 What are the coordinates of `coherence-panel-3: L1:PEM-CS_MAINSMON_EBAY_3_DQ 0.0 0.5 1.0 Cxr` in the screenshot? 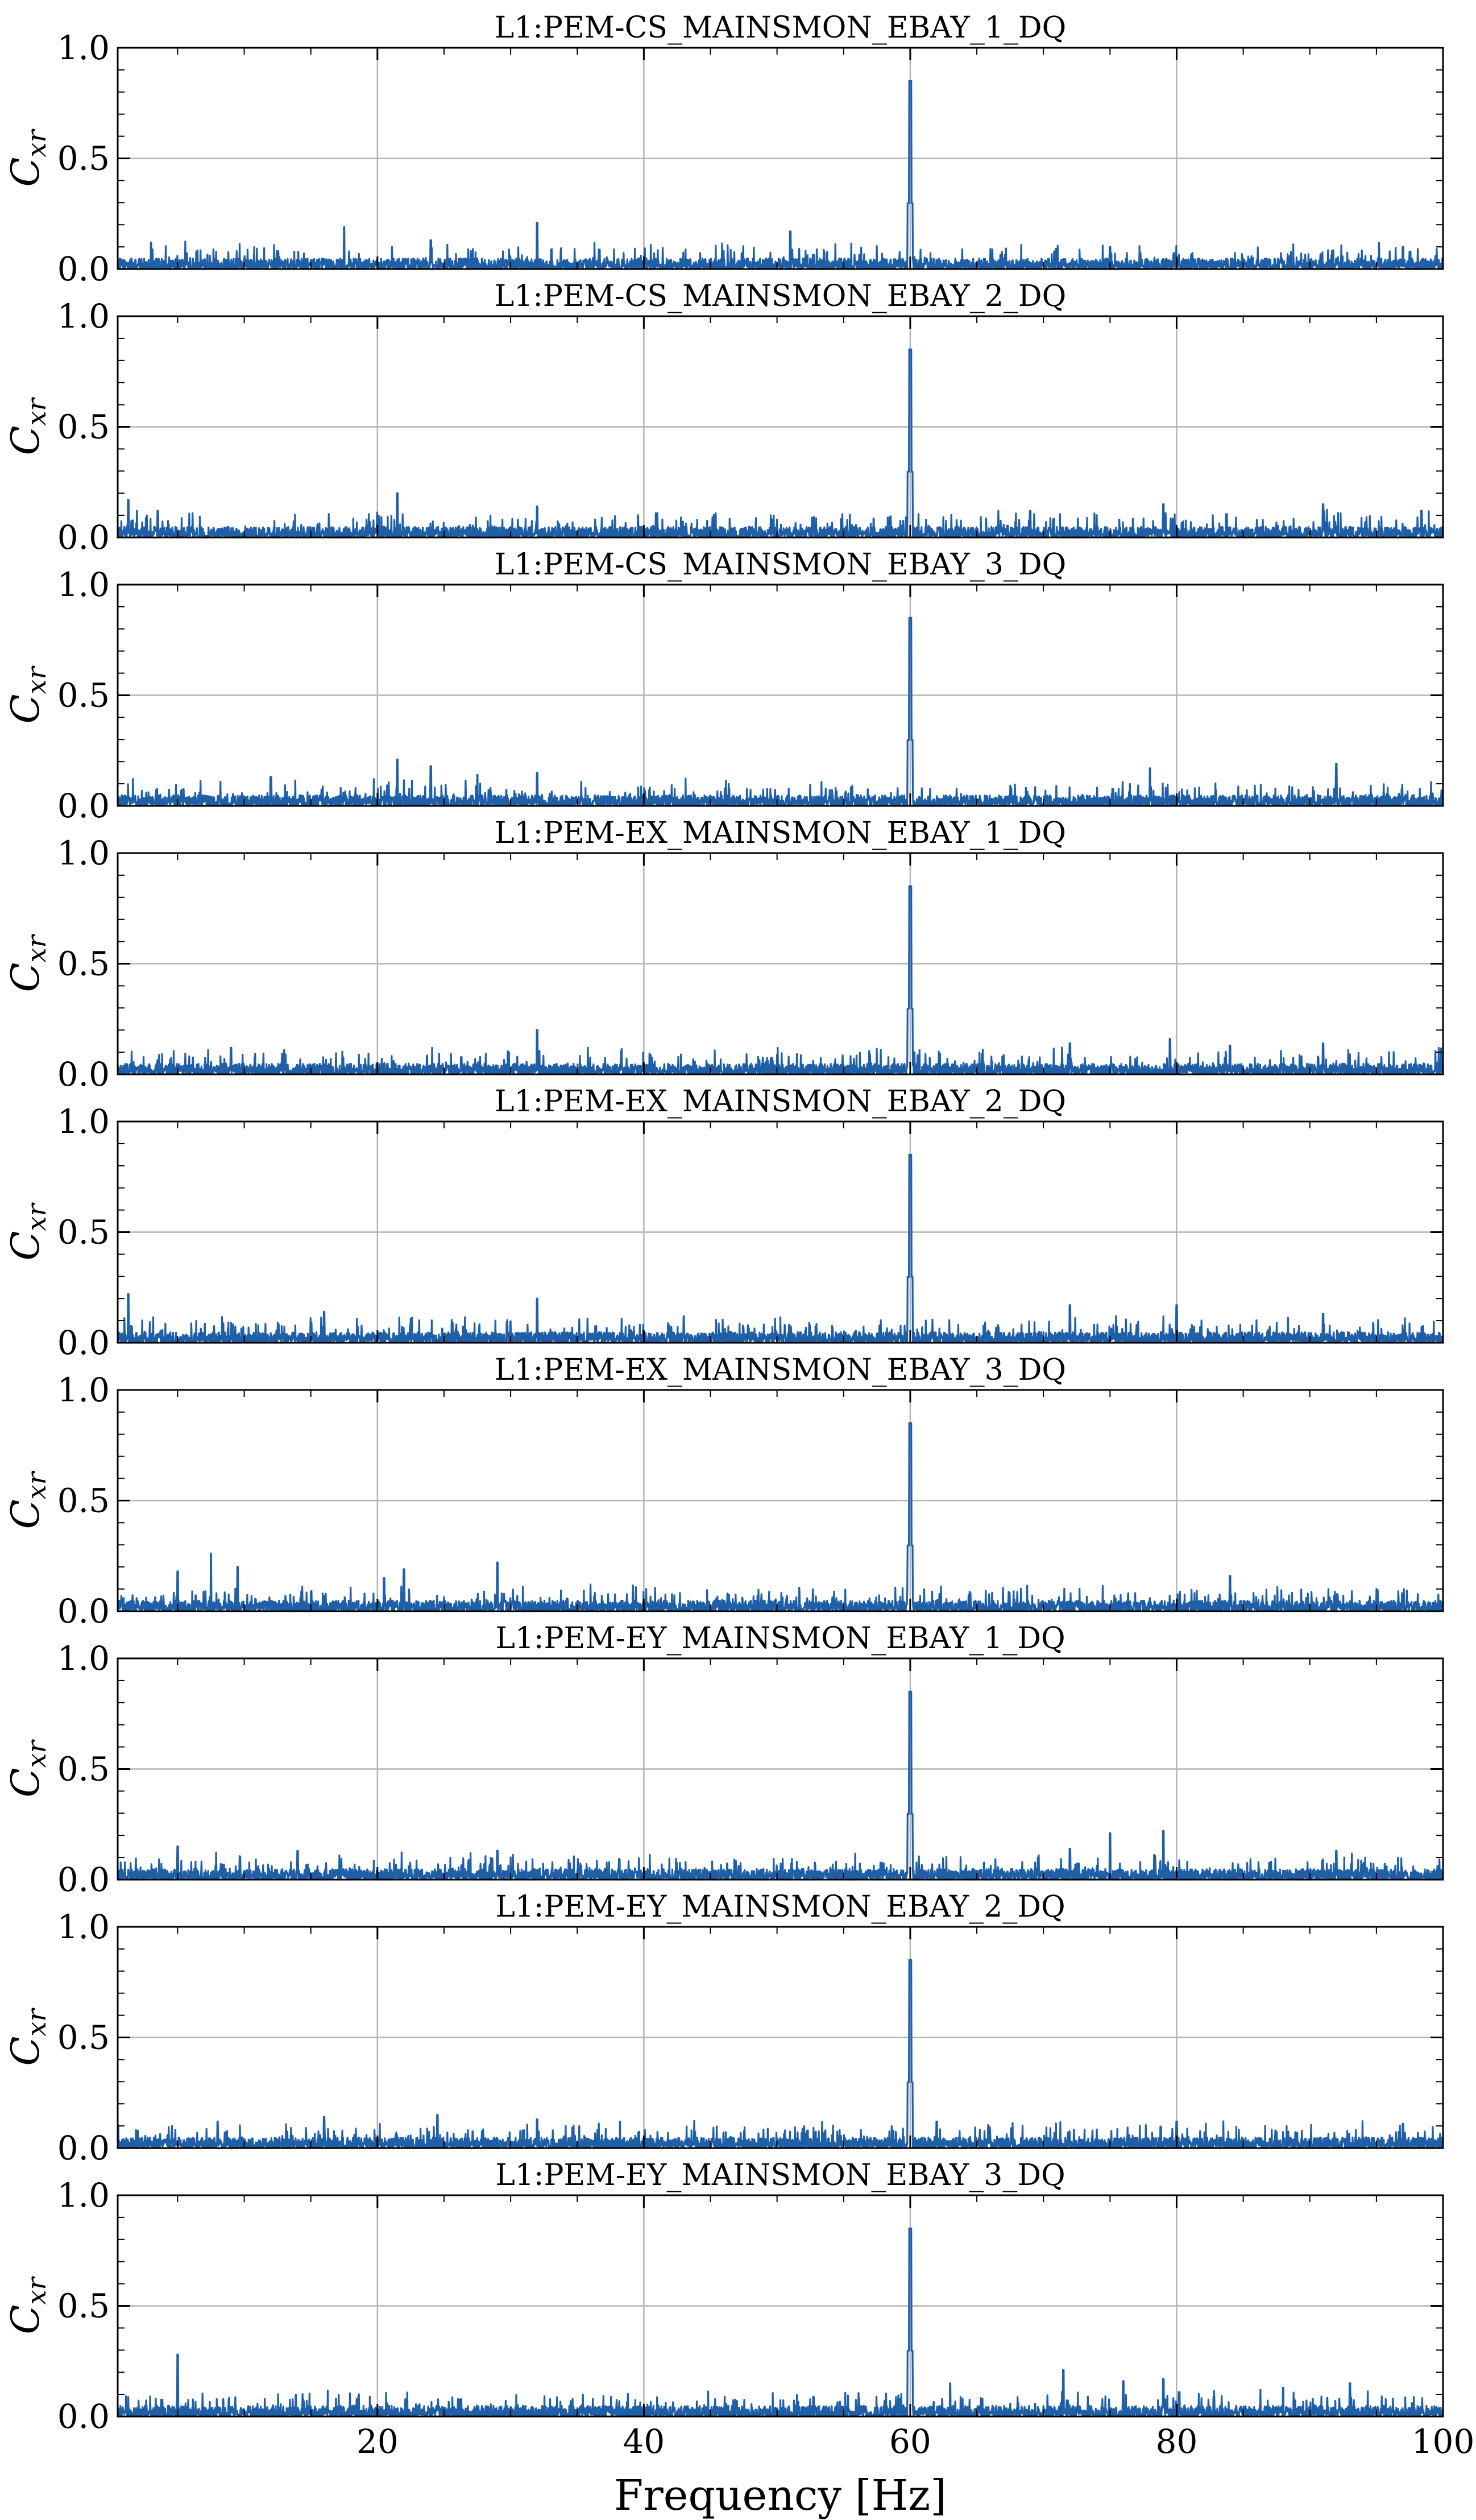 It's located at (723, 686).